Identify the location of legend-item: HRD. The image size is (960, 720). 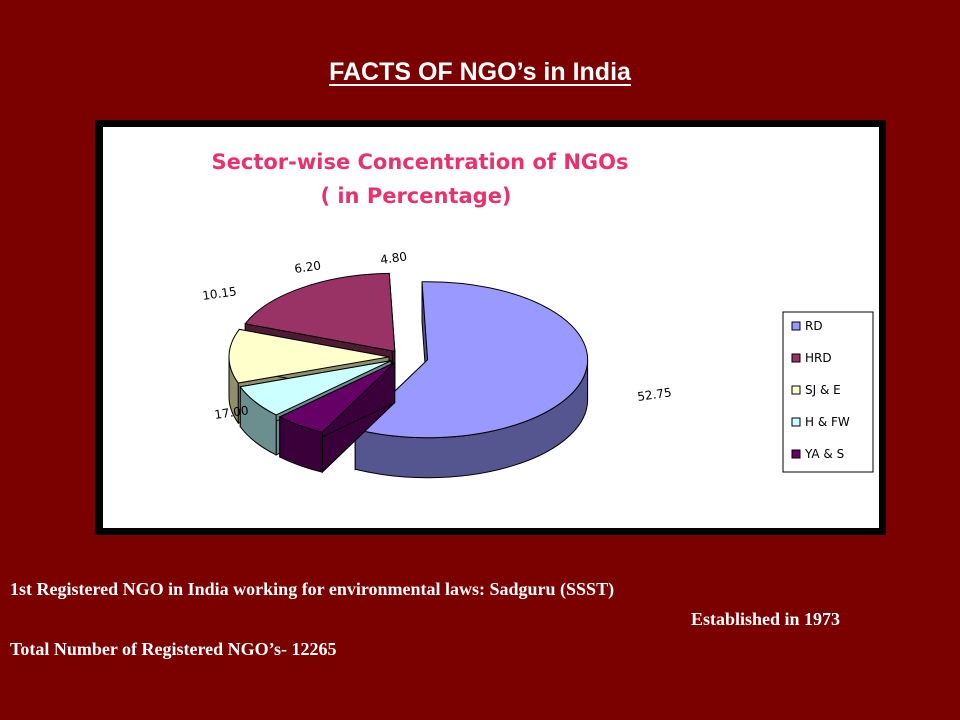
(818, 358).